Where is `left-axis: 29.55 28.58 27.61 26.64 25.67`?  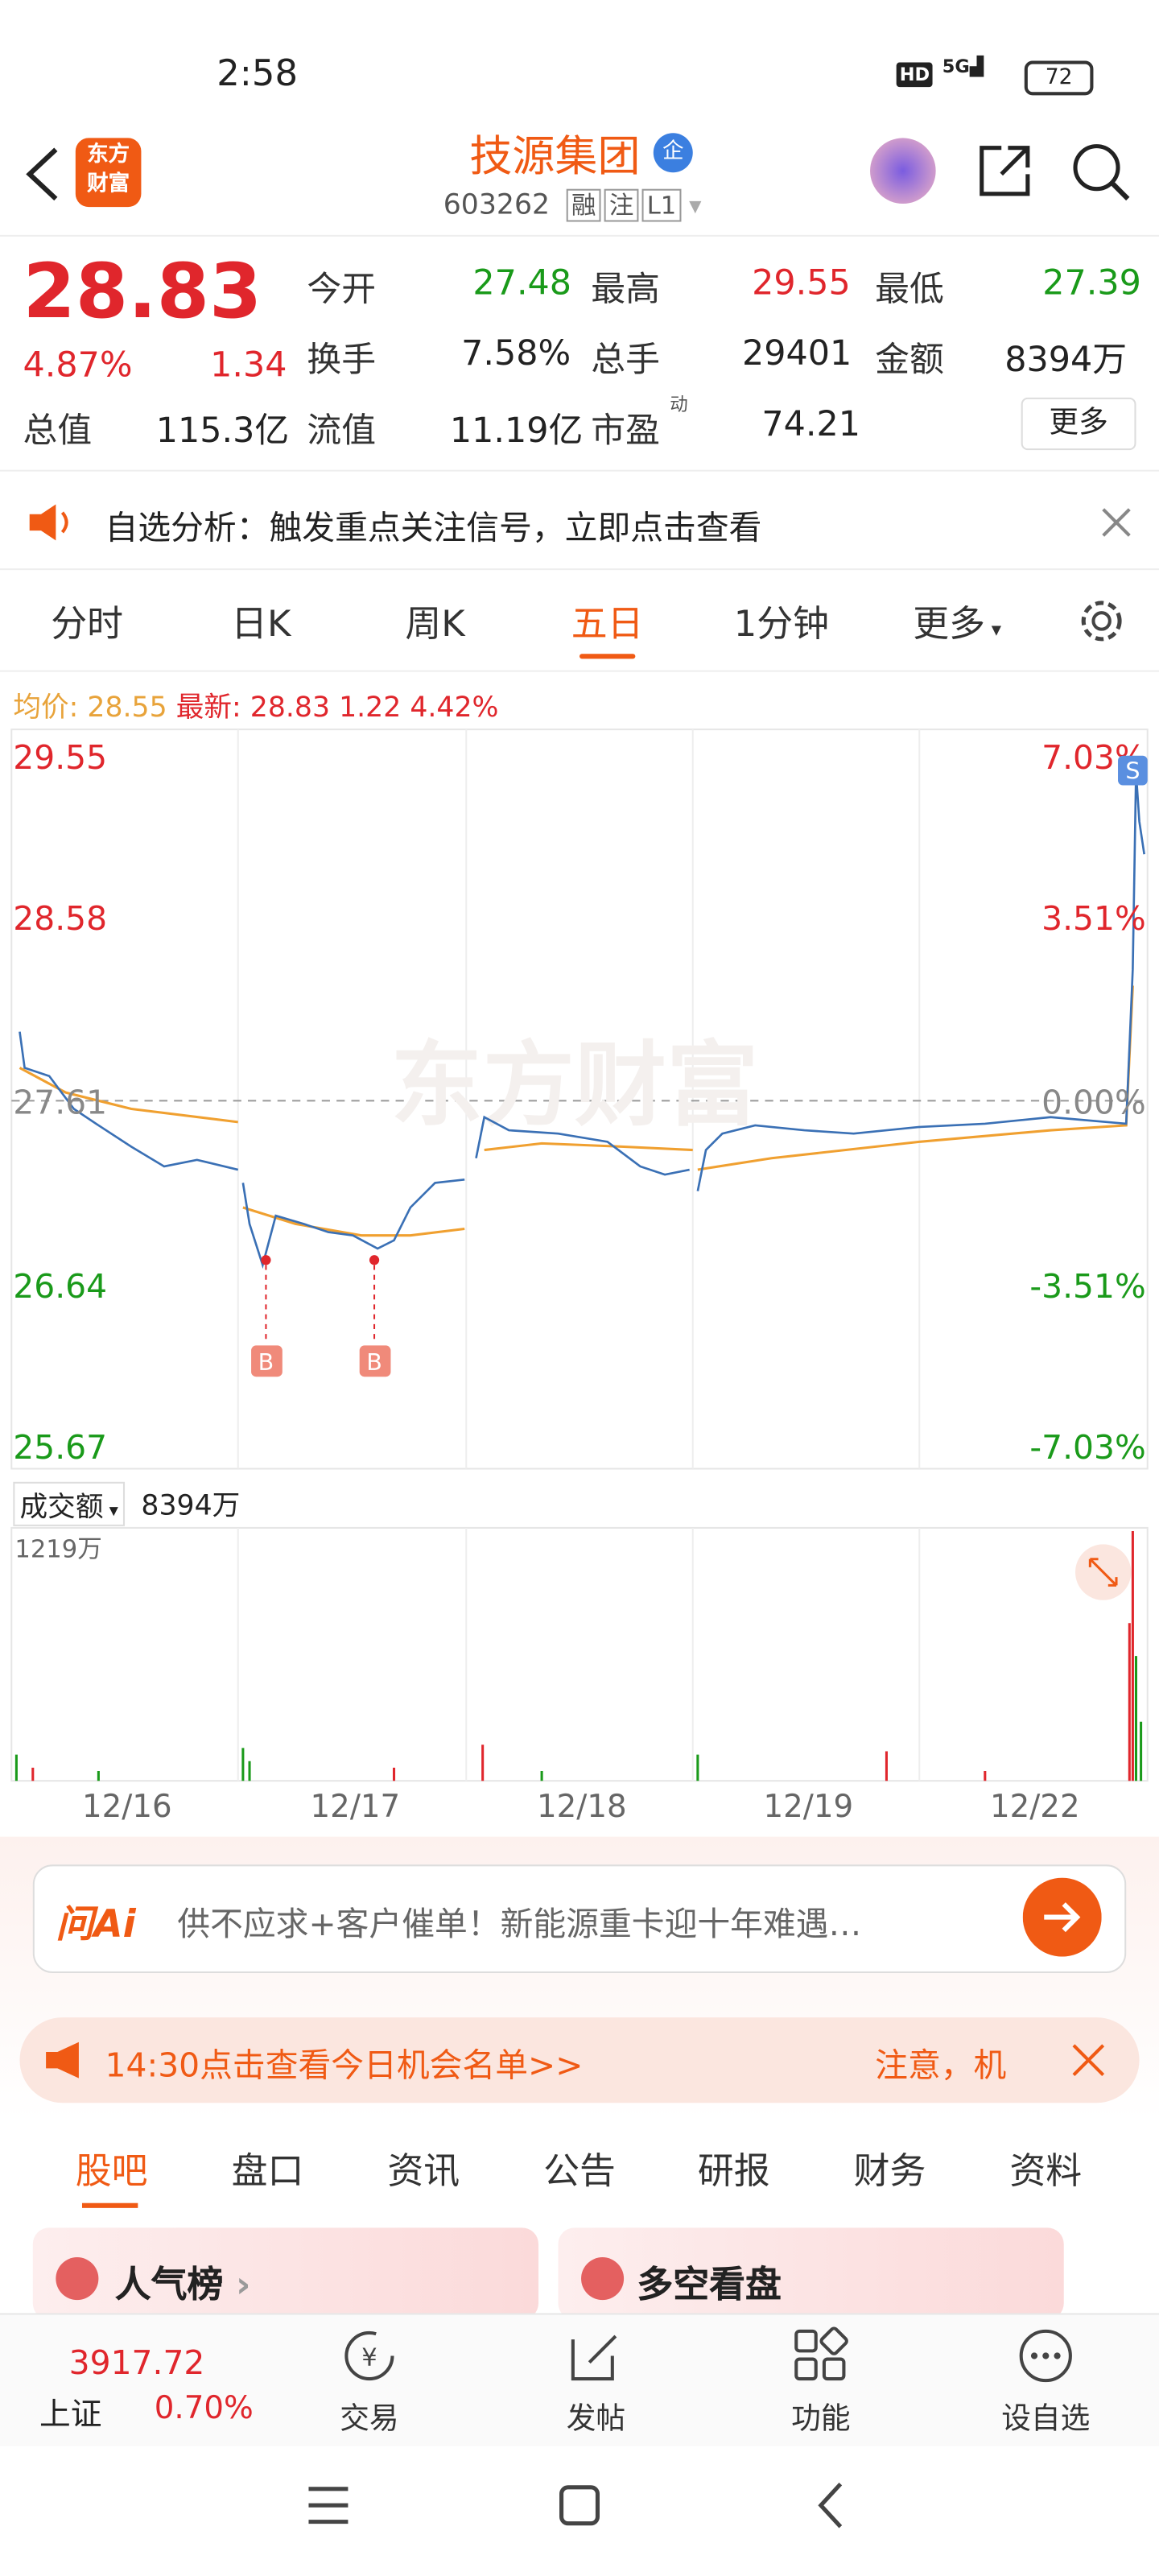 left-axis: 29.55 28.58 27.61 26.64 25.67 is located at coordinates (60, 1102).